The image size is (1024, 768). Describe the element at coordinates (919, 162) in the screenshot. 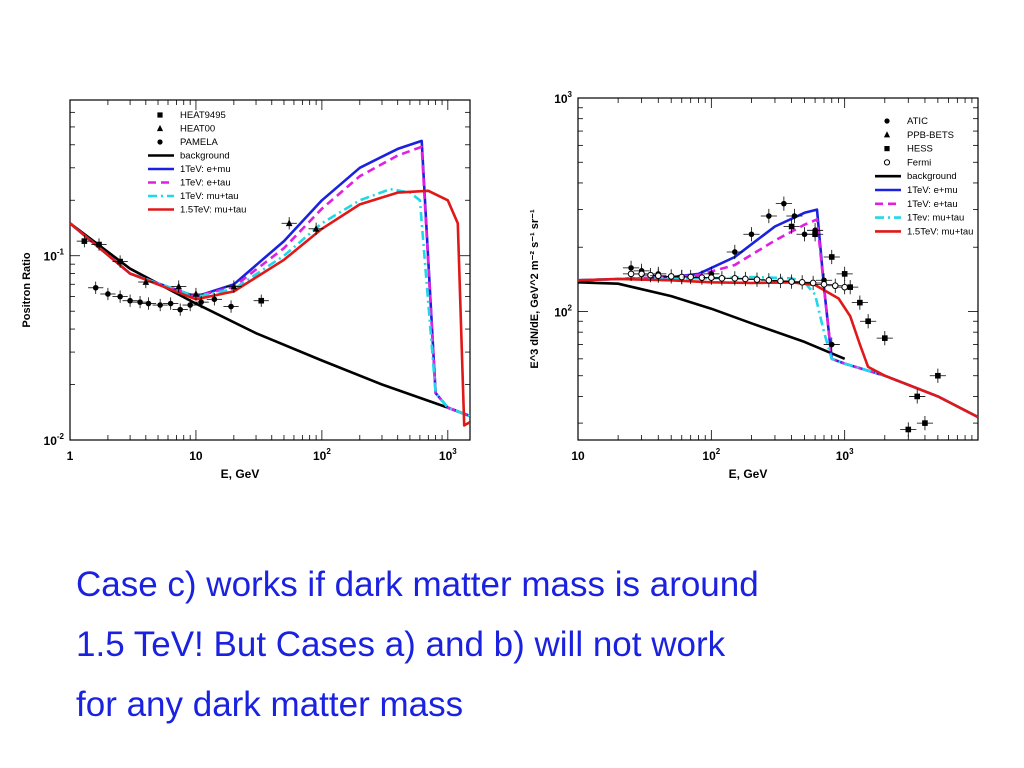

I see `legend-label: Fermi` at that location.